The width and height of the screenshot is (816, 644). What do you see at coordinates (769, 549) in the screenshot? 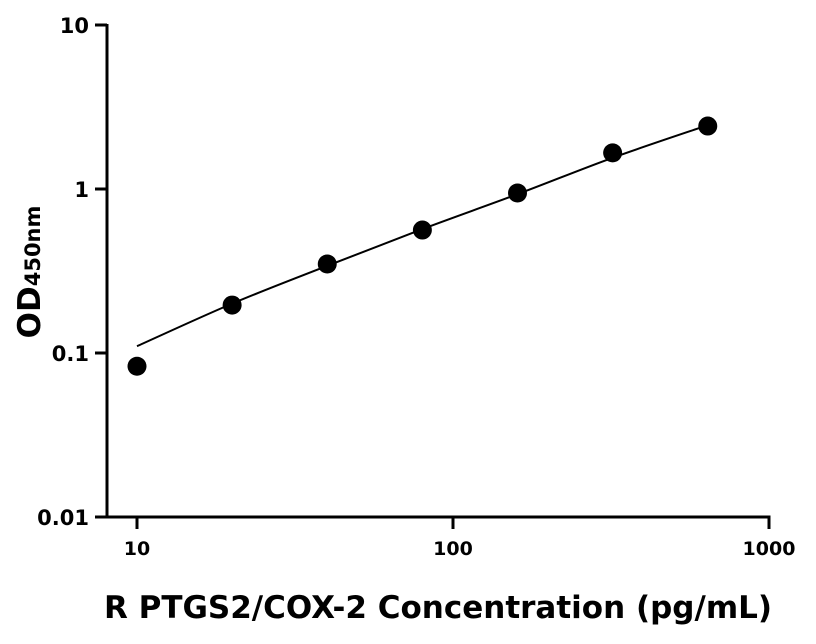
I see `x-tick-label: 1000` at bounding box center [769, 549].